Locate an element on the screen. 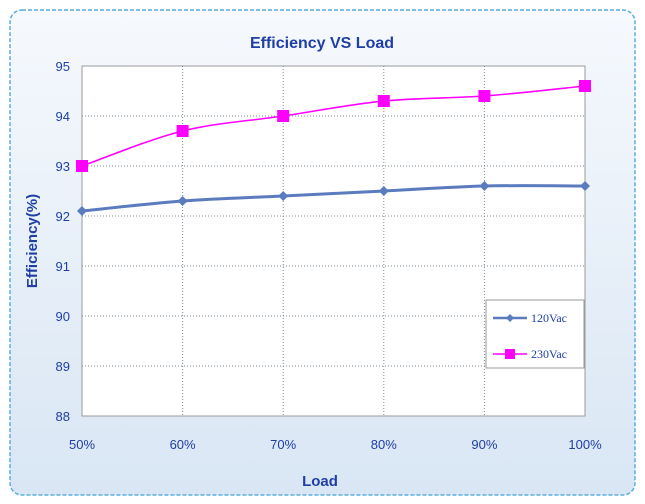 This screenshot has height=504, width=645. x-tick-labels: 50% 60% 70% 80% 90% 100% is located at coordinates (335, 444).